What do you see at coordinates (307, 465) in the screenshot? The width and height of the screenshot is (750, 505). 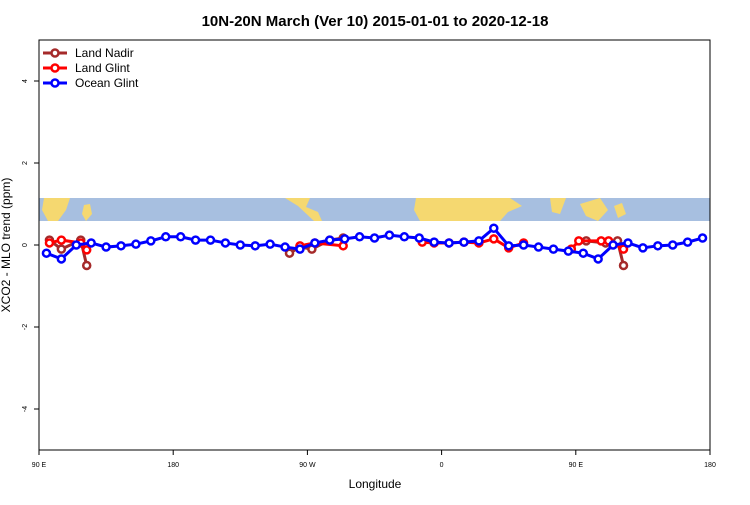 I see `x-tick-label: 90 W` at bounding box center [307, 465].